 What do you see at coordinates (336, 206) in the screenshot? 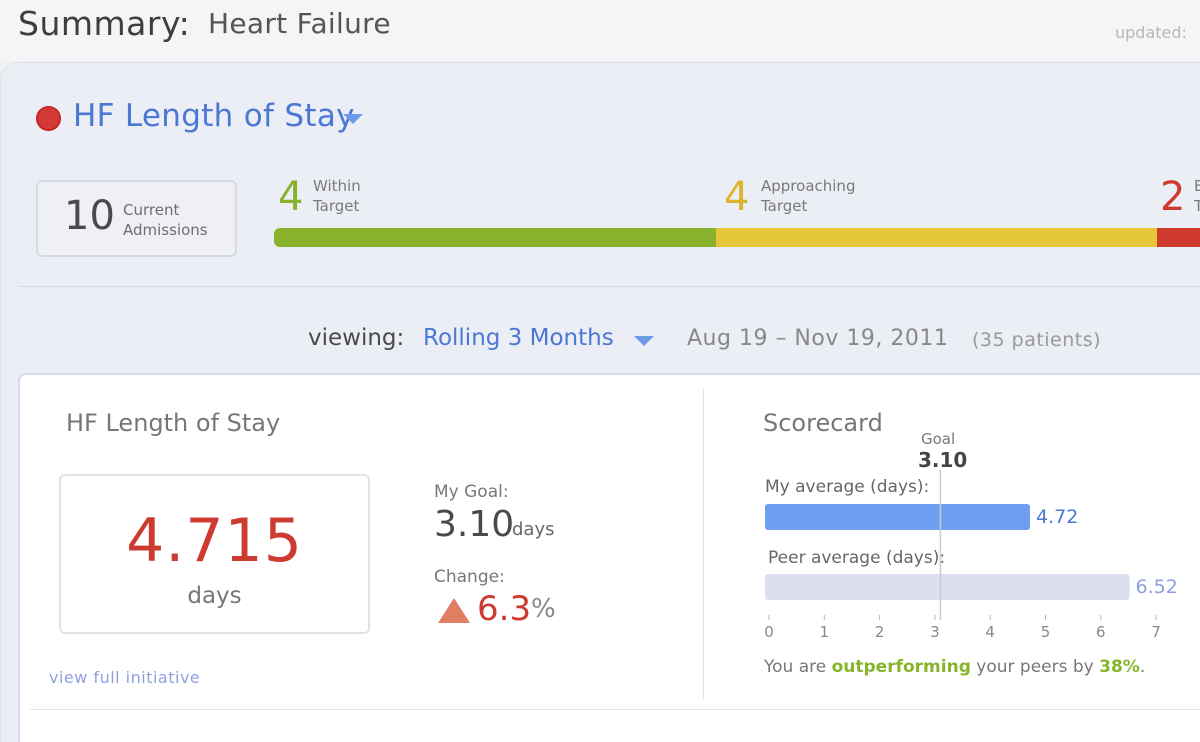
I see `within-target-label-line2: Target` at bounding box center [336, 206].